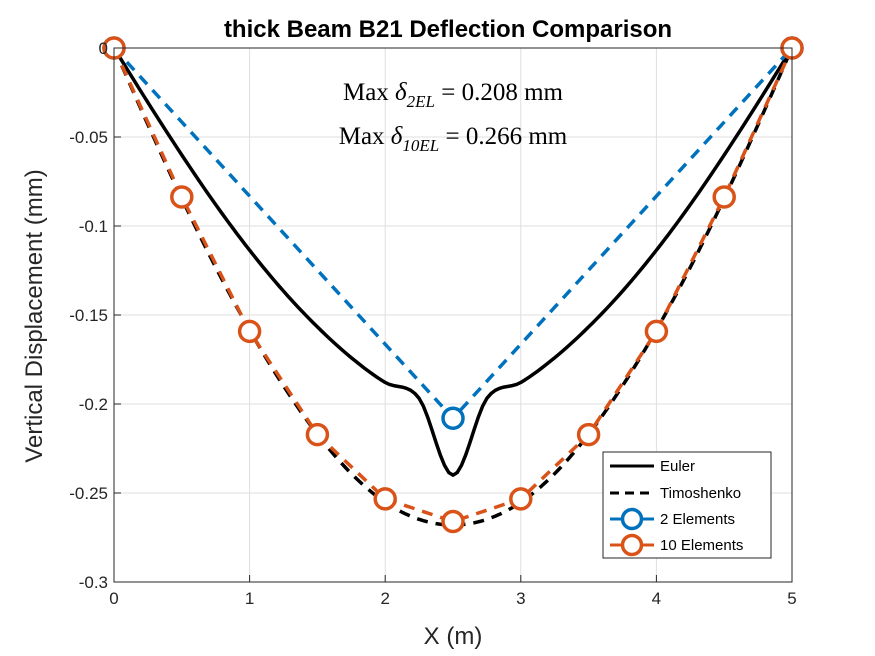 The image size is (875, 656). What do you see at coordinates (93, 226) in the screenshot?
I see `y-tick-label: -0.1` at bounding box center [93, 226].